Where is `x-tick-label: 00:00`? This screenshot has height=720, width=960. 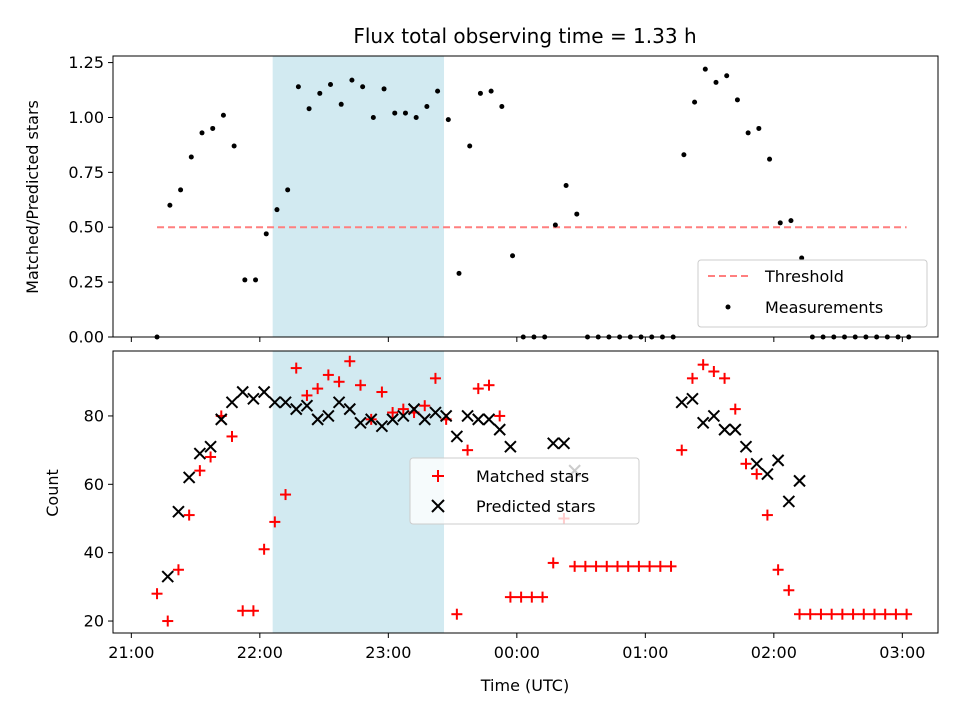
x-tick-label: 00:00 is located at coordinates (517, 652).